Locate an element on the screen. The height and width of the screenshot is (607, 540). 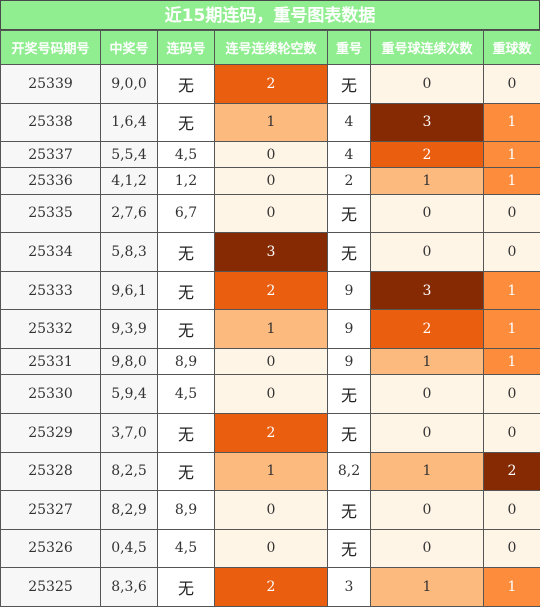
table-row: 25333 9,6,1 无 2 9 3 1 is located at coordinates (270, 290).